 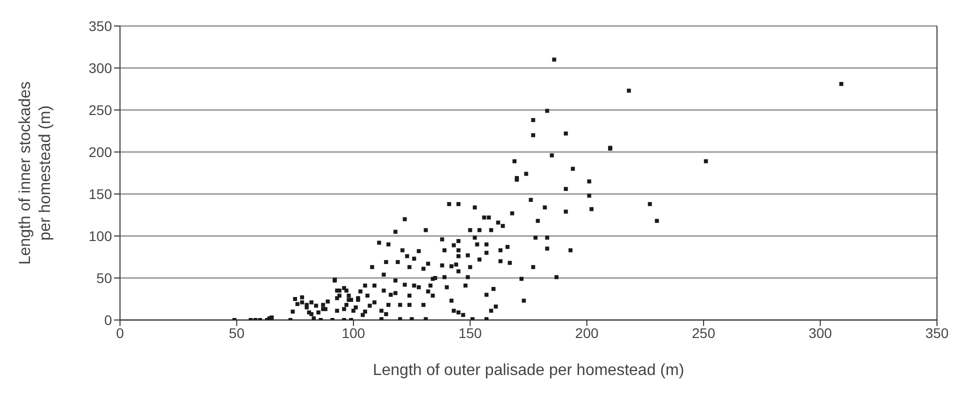 I want to click on y-tick-label: 0, so click(x=108, y=320).